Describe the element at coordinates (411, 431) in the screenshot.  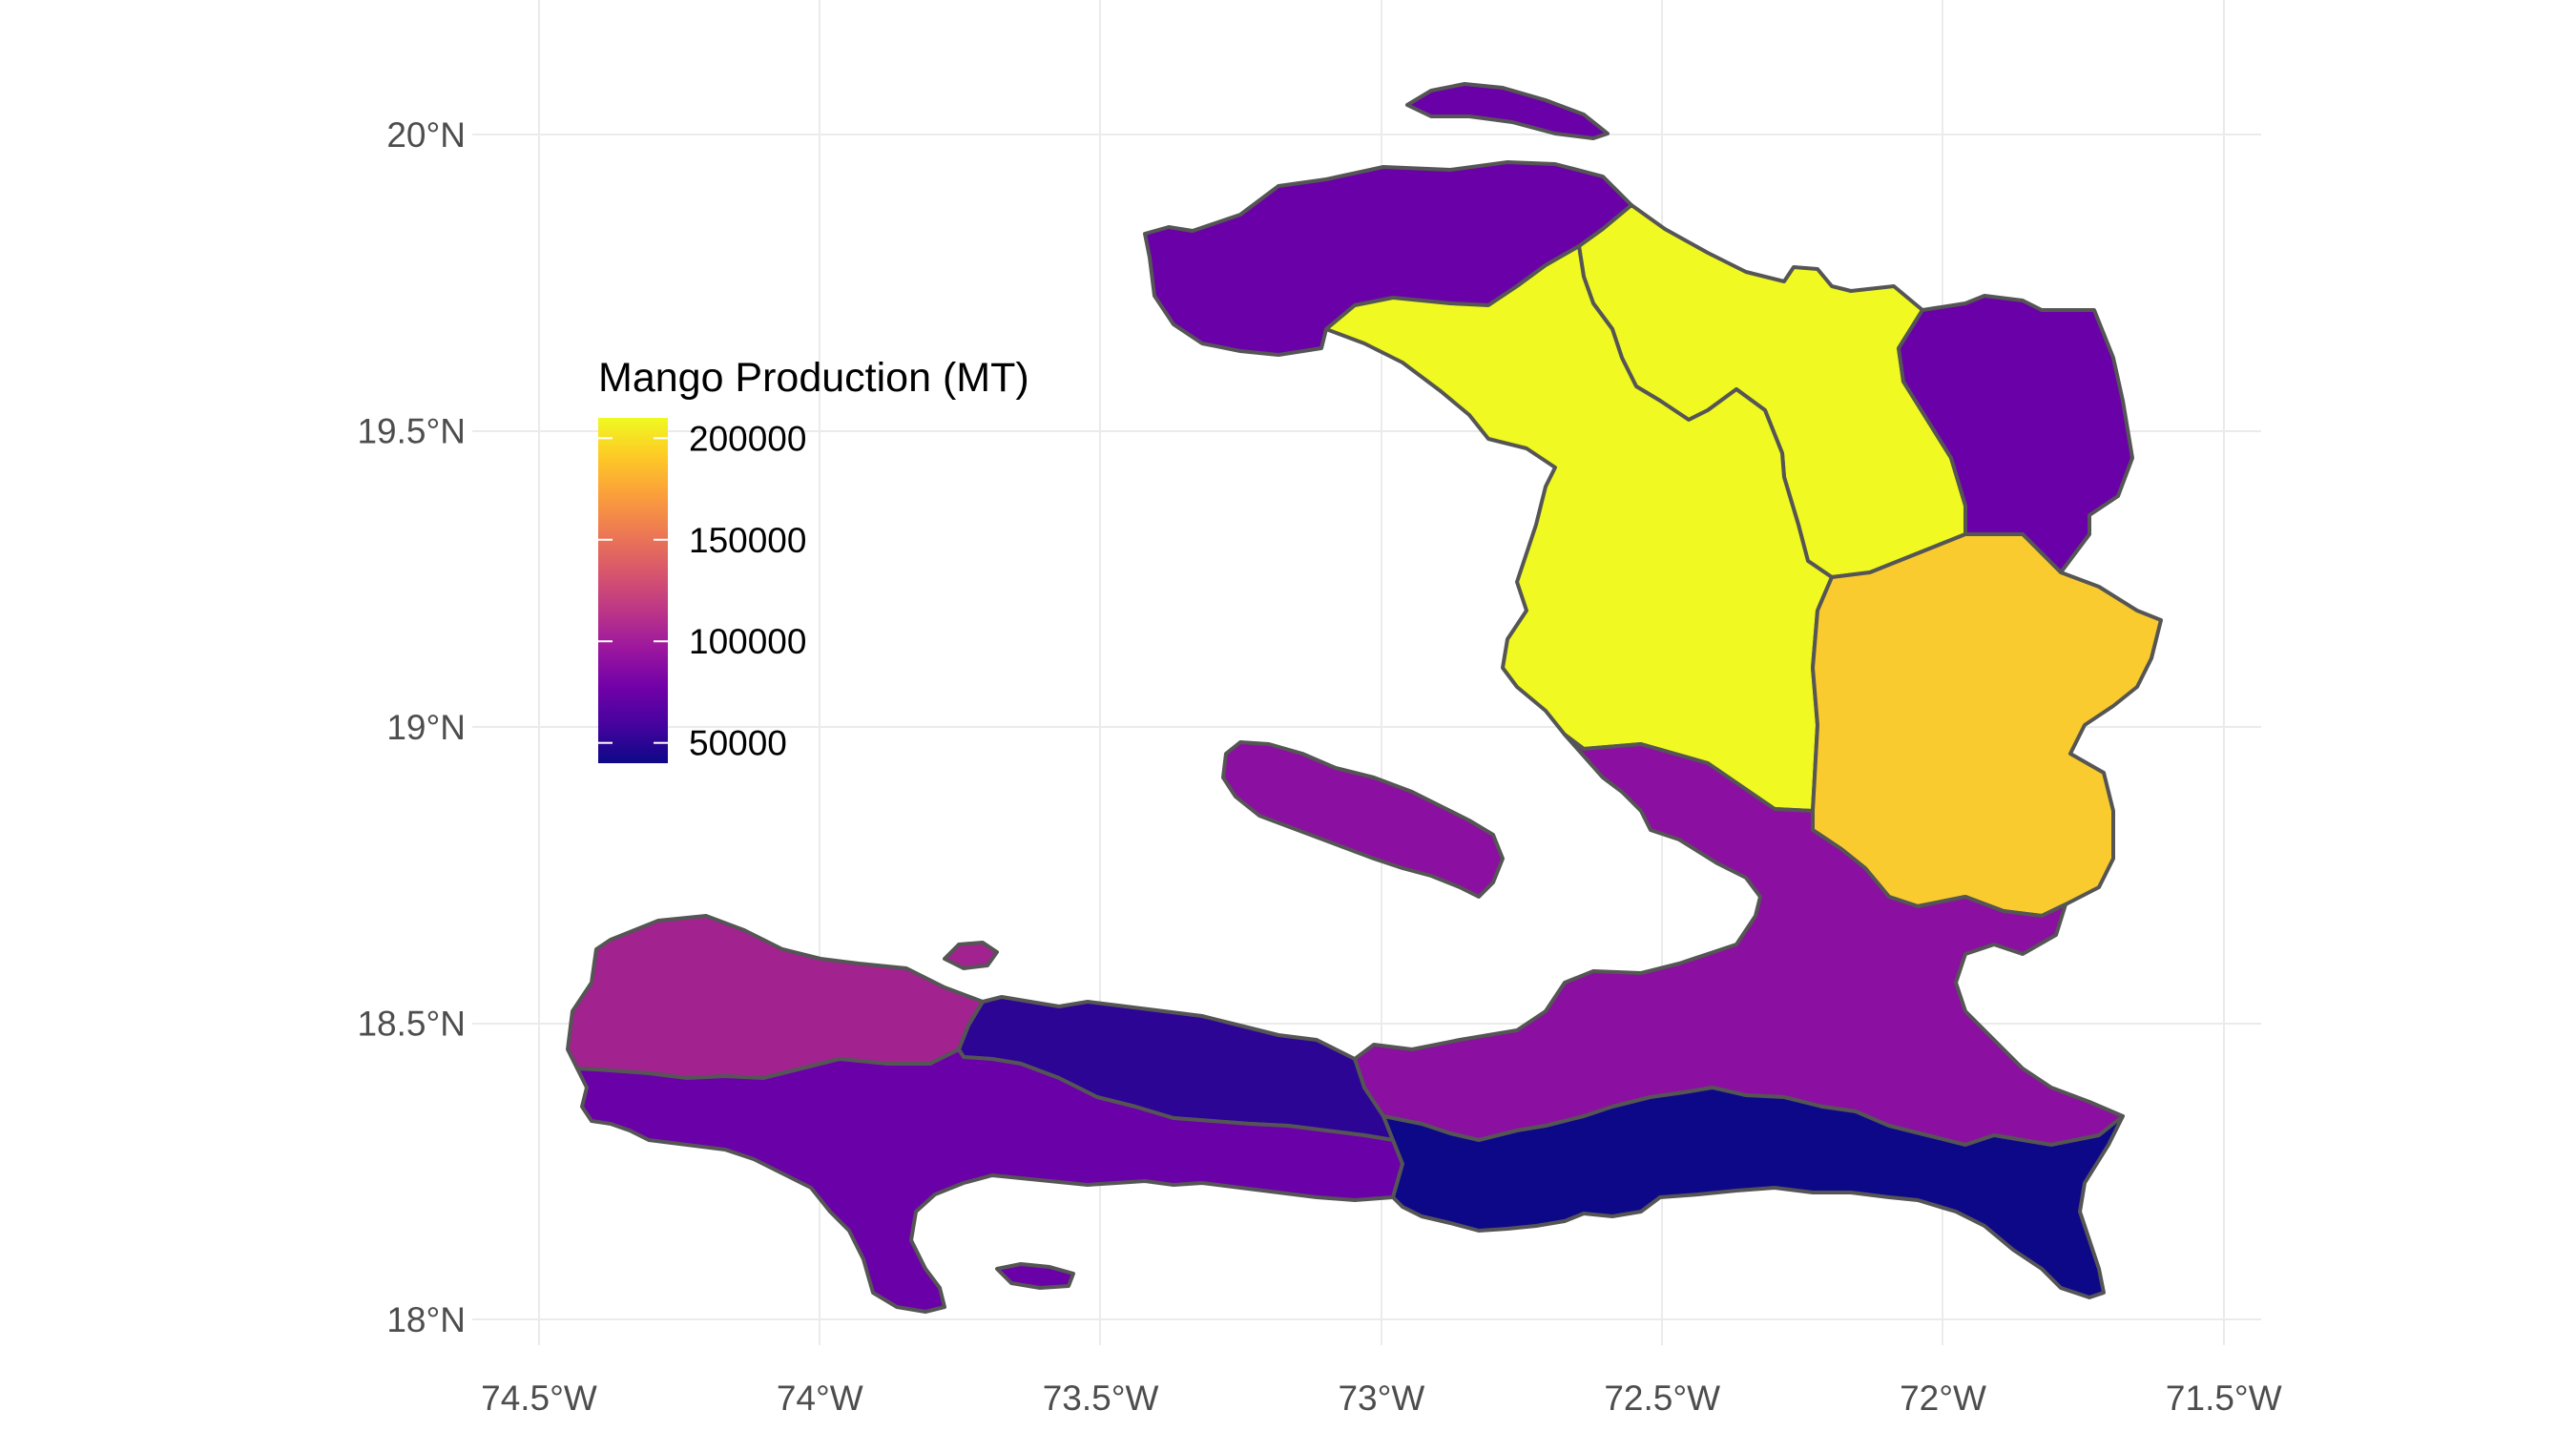
I see `y-tick-label: 19.5°N` at that location.